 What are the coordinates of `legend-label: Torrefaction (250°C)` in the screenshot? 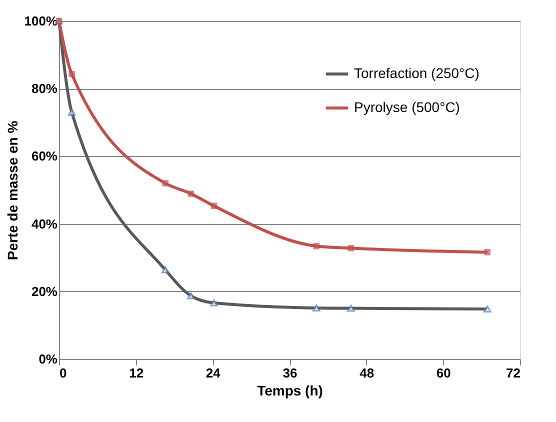 It's located at (417, 73).